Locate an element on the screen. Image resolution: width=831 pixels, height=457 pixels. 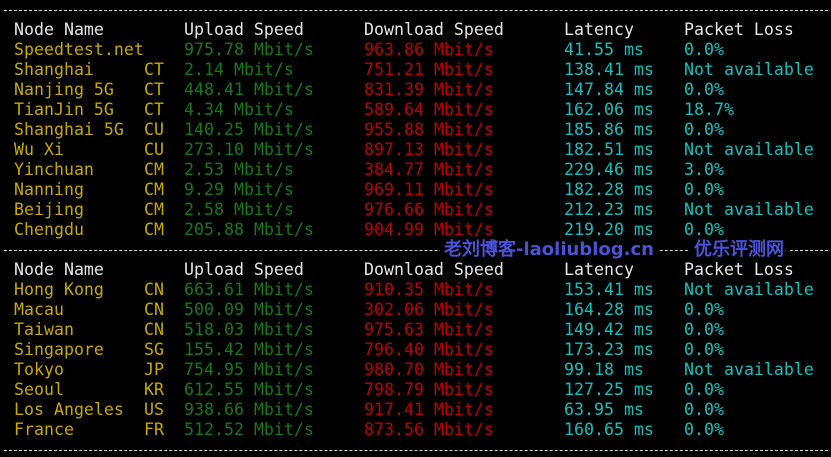
cell-up: 448.41 Mbit/s is located at coordinates (249, 89).